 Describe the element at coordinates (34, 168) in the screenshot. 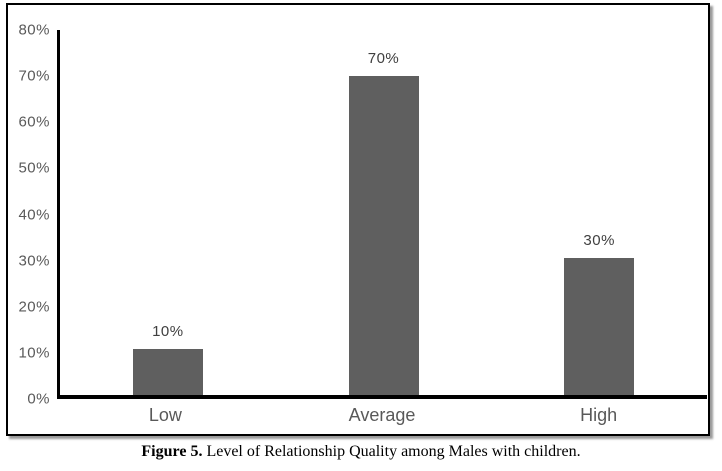

I see `y-tick-label: 50%` at that location.